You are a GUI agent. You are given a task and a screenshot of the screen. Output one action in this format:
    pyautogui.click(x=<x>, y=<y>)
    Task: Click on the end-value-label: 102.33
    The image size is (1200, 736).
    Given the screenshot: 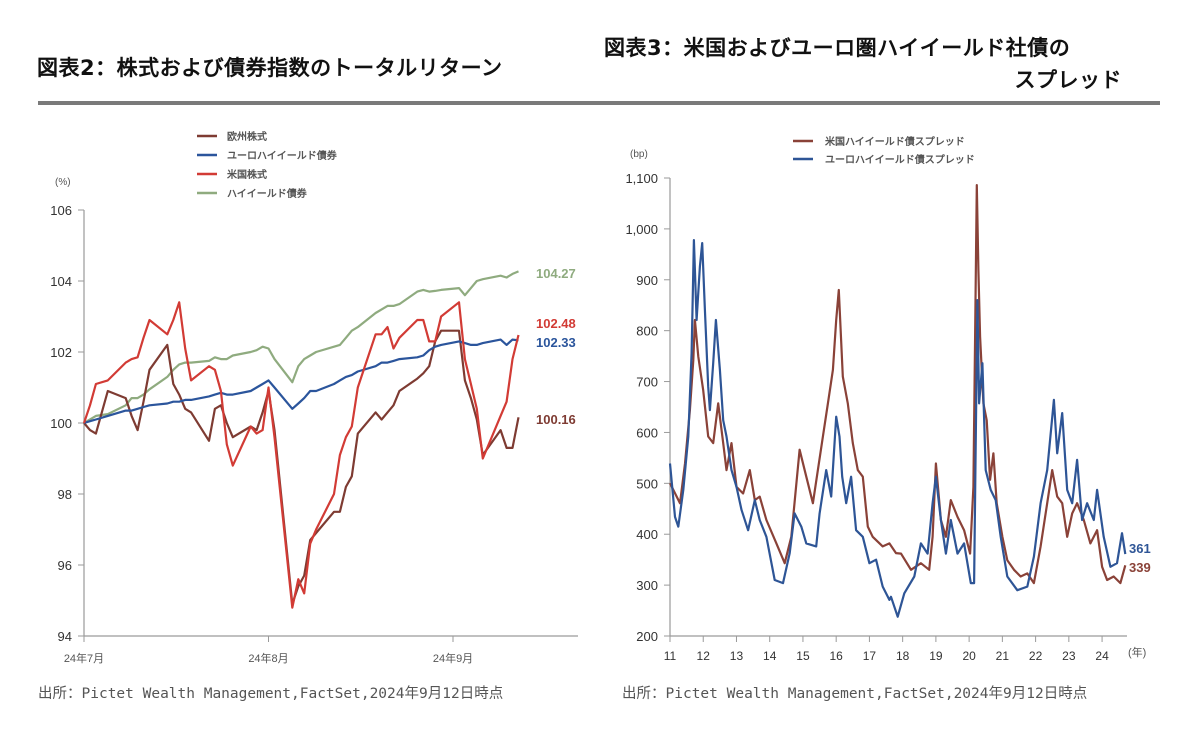 What is the action you would take?
    pyautogui.click(x=556, y=342)
    